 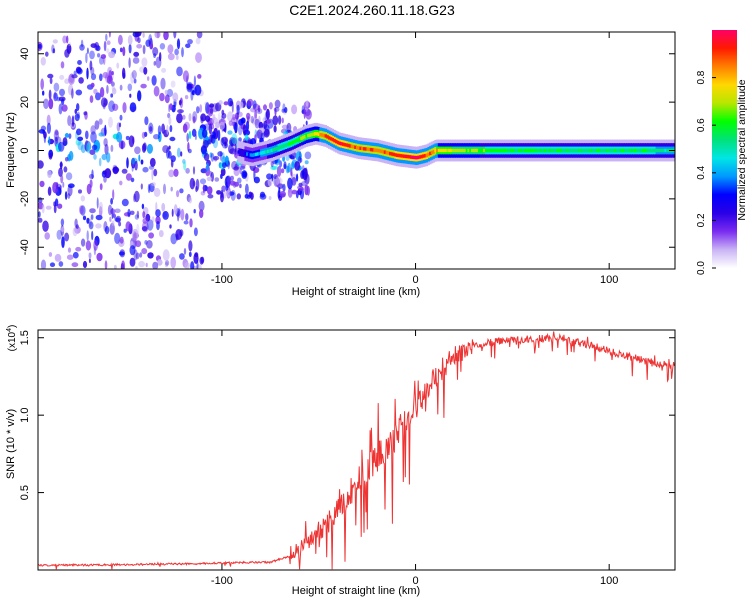 I want to click on spectrogram-y-tick-label: -20, so click(x=25, y=199).